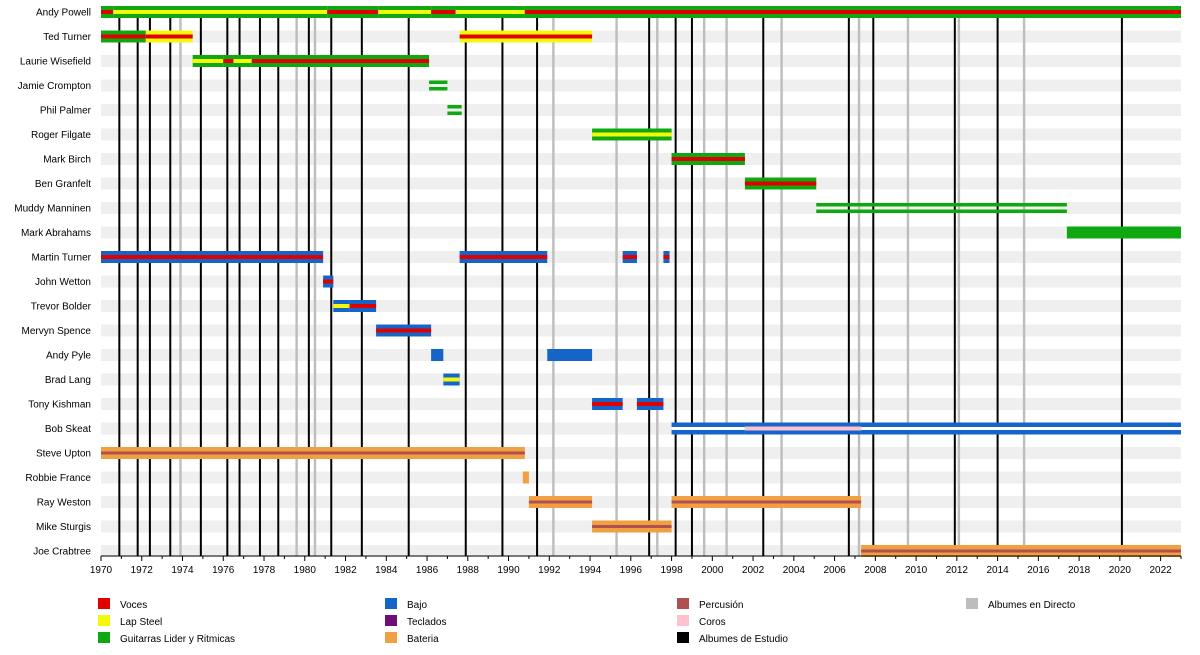 The image size is (1200, 655). What do you see at coordinates (683, 637) in the screenshot?
I see `legend-swatch-studio` at bounding box center [683, 637].